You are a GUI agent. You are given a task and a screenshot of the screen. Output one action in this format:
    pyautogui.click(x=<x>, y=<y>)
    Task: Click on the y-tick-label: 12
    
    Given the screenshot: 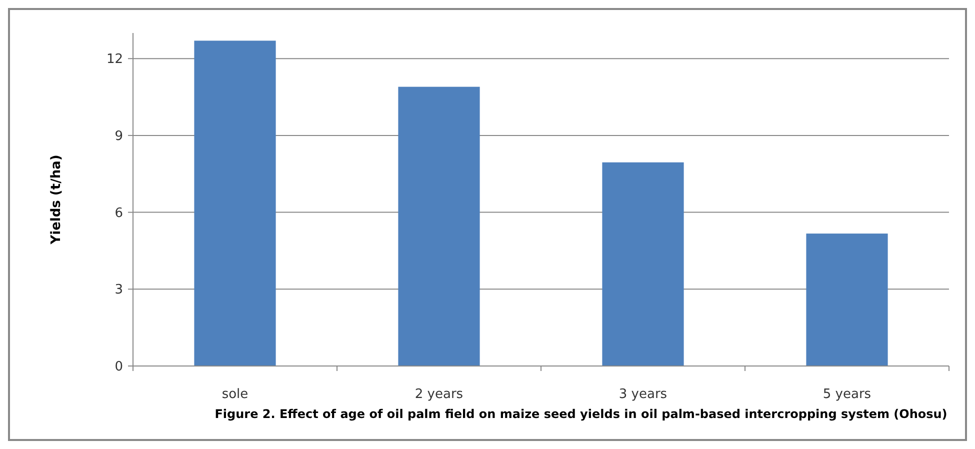 What is the action you would take?
    pyautogui.click(x=114, y=60)
    